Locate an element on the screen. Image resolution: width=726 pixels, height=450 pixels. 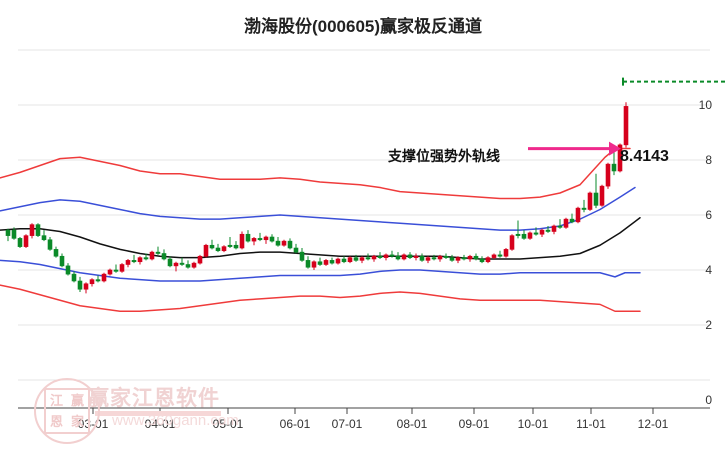
page-title: 渤海股份(000605)赢家极反通道 is located at coordinates (363, 26).